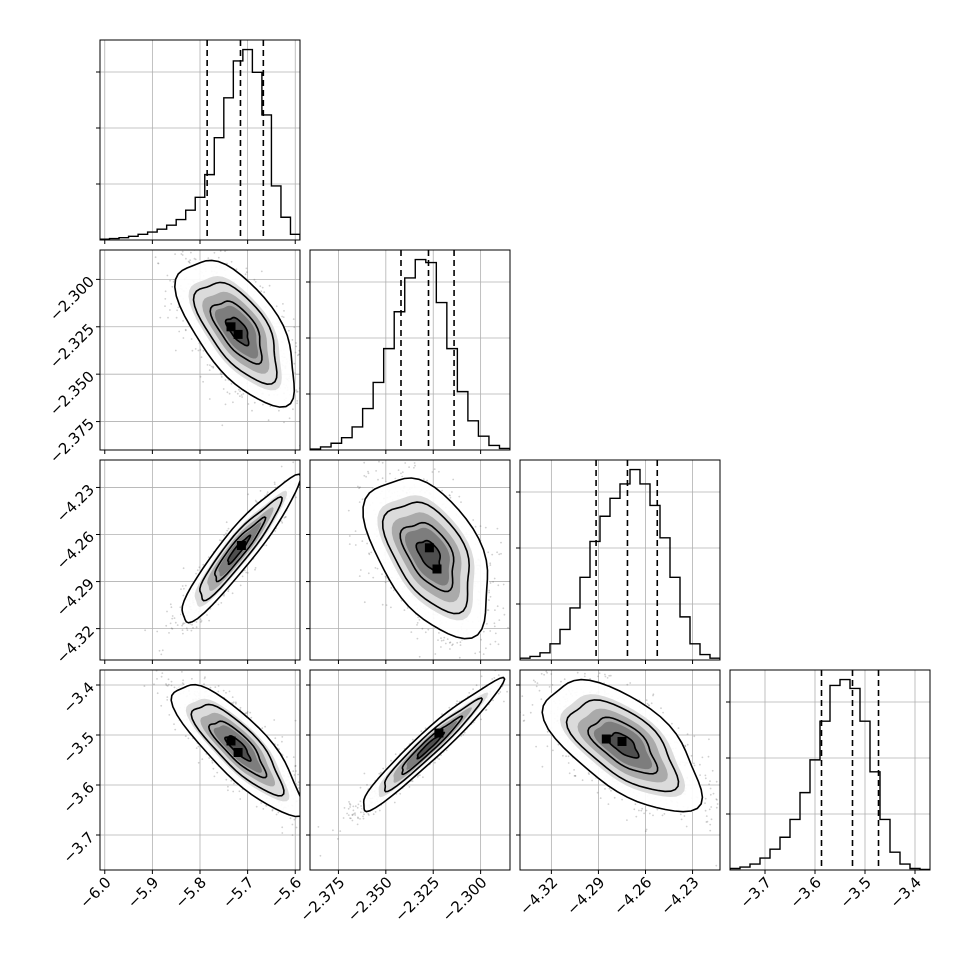 This screenshot has width=970, height=970. What do you see at coordinates (370, 899) in the screenshot?
I see `x-tick-label: −2.350` at bounding box center [370, 899].